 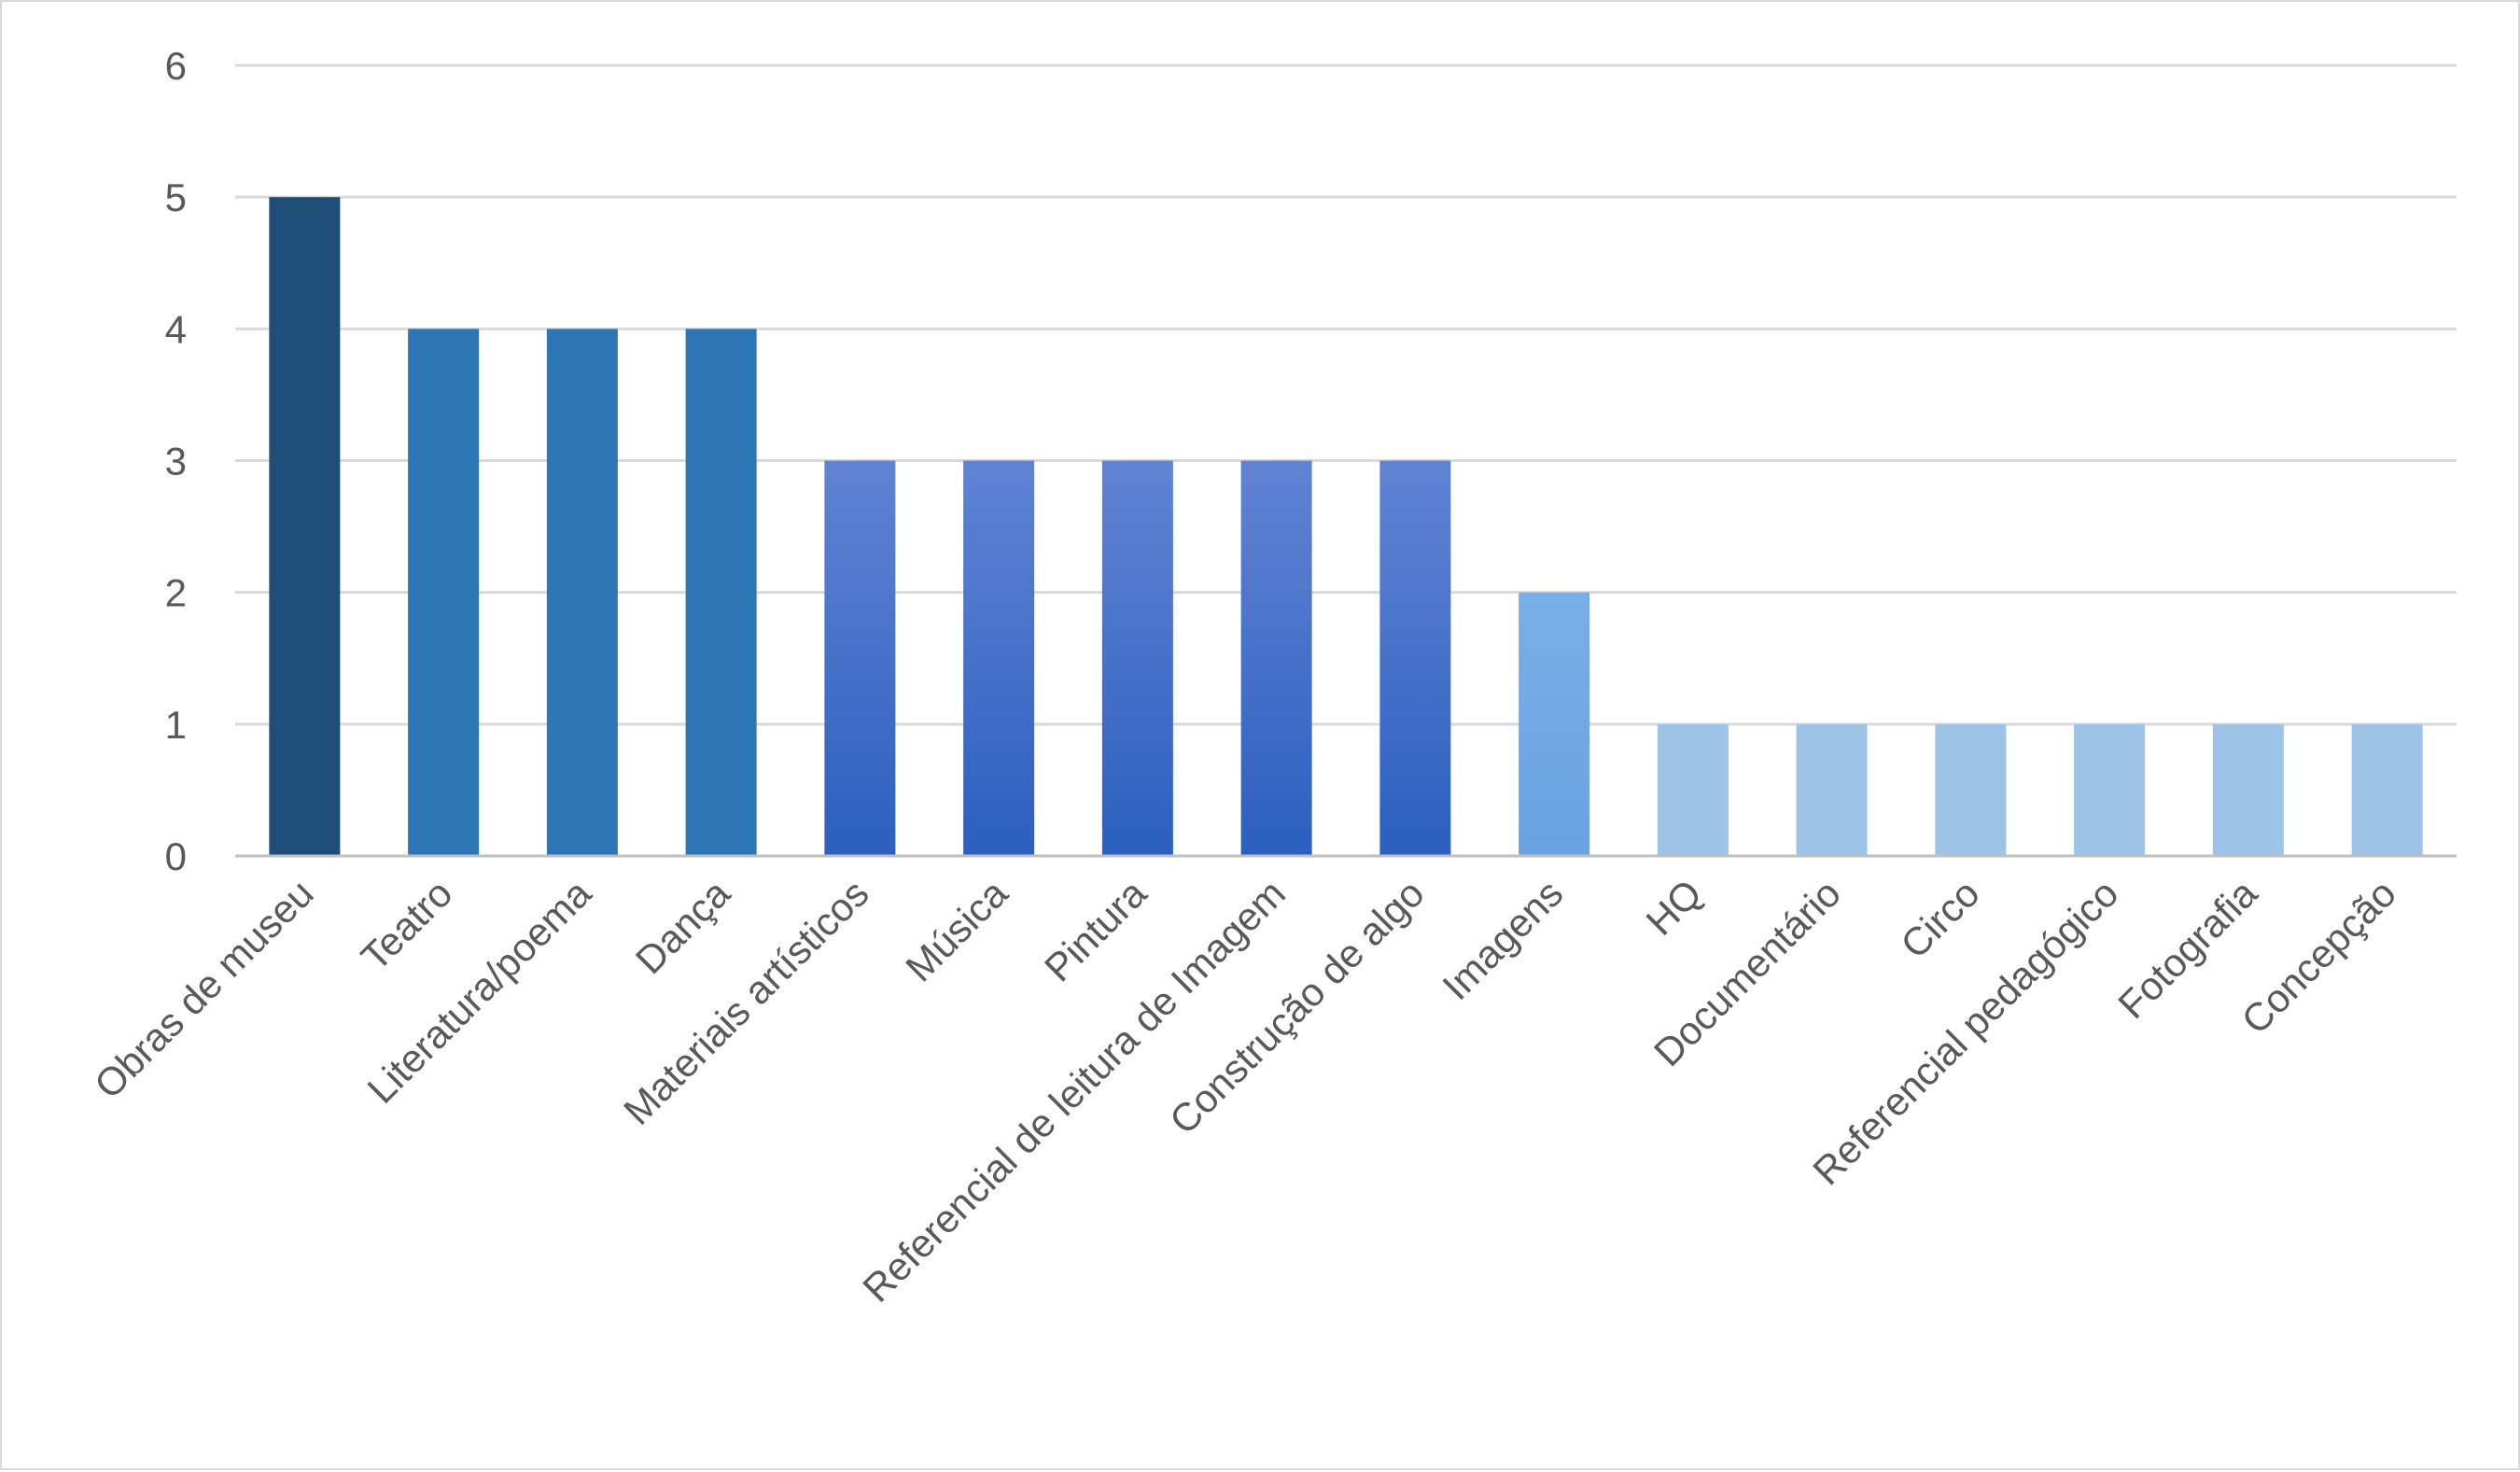 What do you see at coordinates (176, 66) in the screenshot?
I see `y-tick-label: 6` at bounding box center [176, 66].